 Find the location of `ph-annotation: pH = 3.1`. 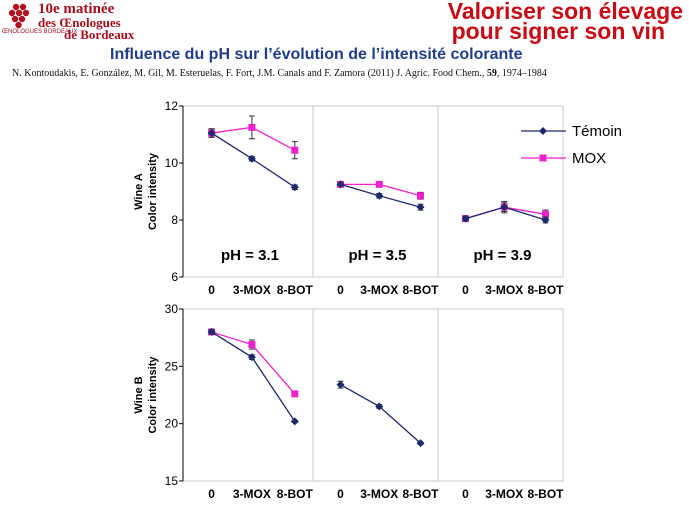

ph-annotation: pH = 3.1 is located at coordinates (250, 255).